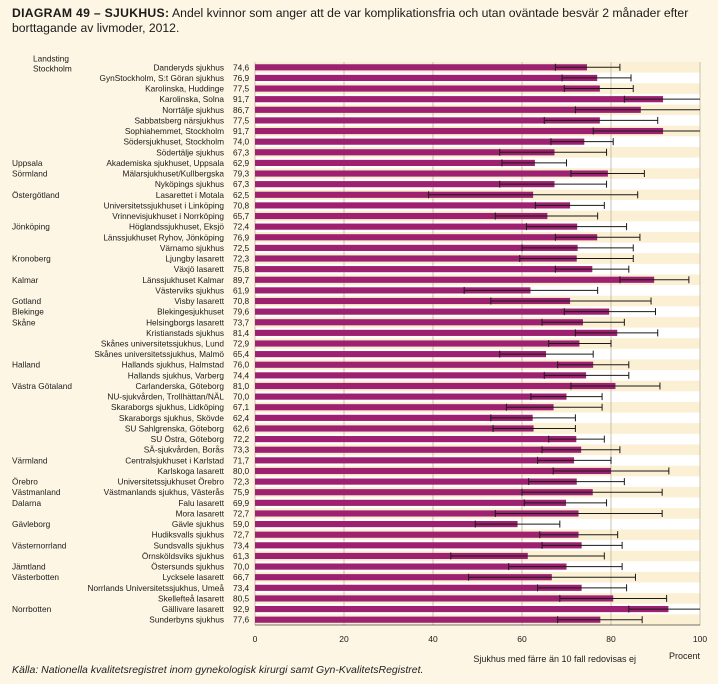 Image resolution: width=718 pixels, height=684 pixels. Describe the element at coordinates (241, 322) in the screenshot. I see `value-label: 73,7` at that location.